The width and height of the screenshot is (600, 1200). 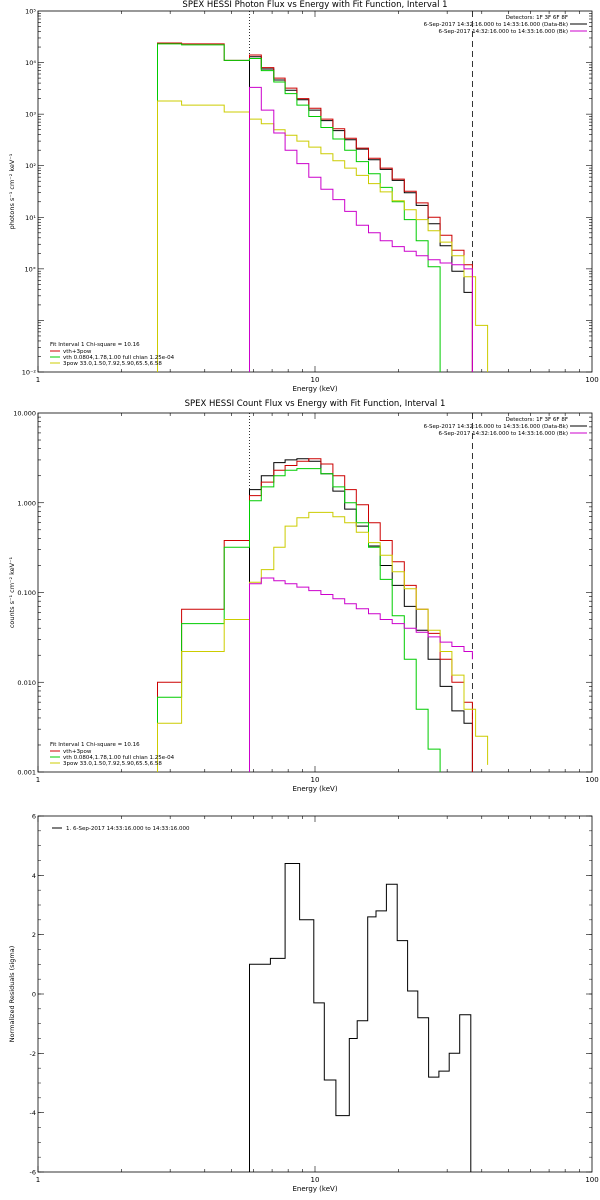 What do you see at coordinates (34, 935) in the screenshot?
I see `y-tick-label: 2` at bounding box center [34, 935].